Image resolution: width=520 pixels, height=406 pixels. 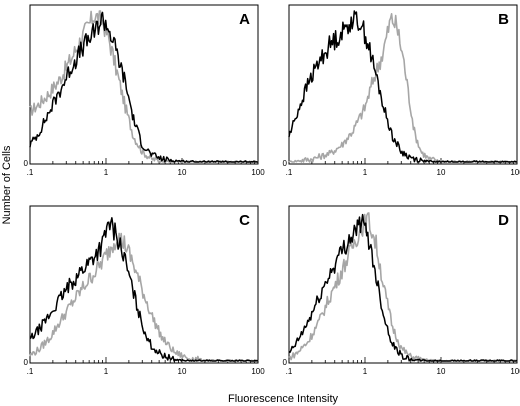 What do you see at coordinates (244, 220) in the screenshot?
I see `panel-letter-c: C` at bounding box center [244, 220].